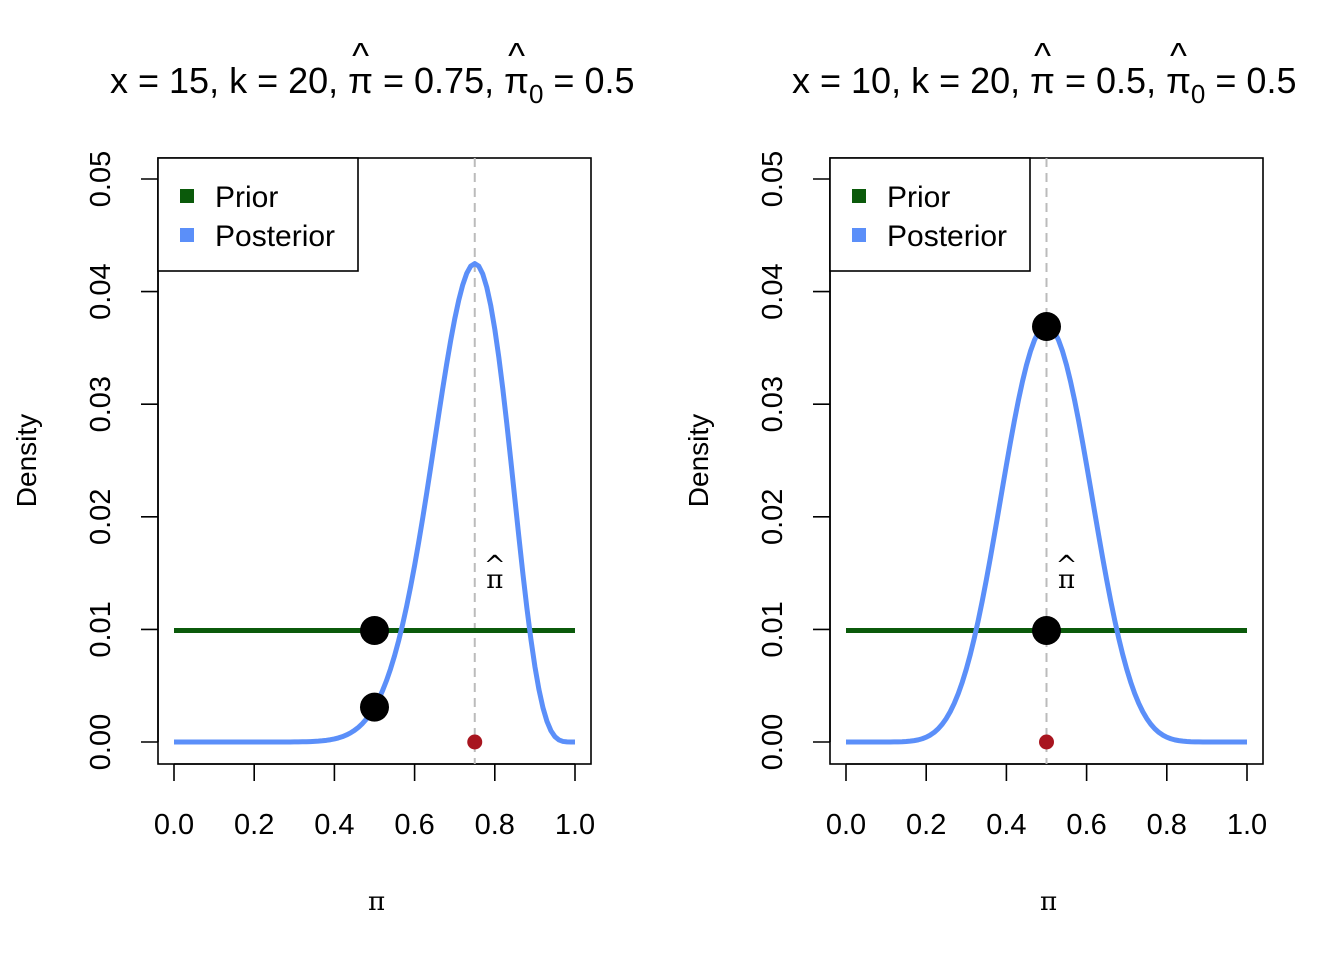 Image resolution: width=1344 pixels, height=960 pixels. I want to click on title-part-pre: x = 10, k = 20,, so click(911, 80).